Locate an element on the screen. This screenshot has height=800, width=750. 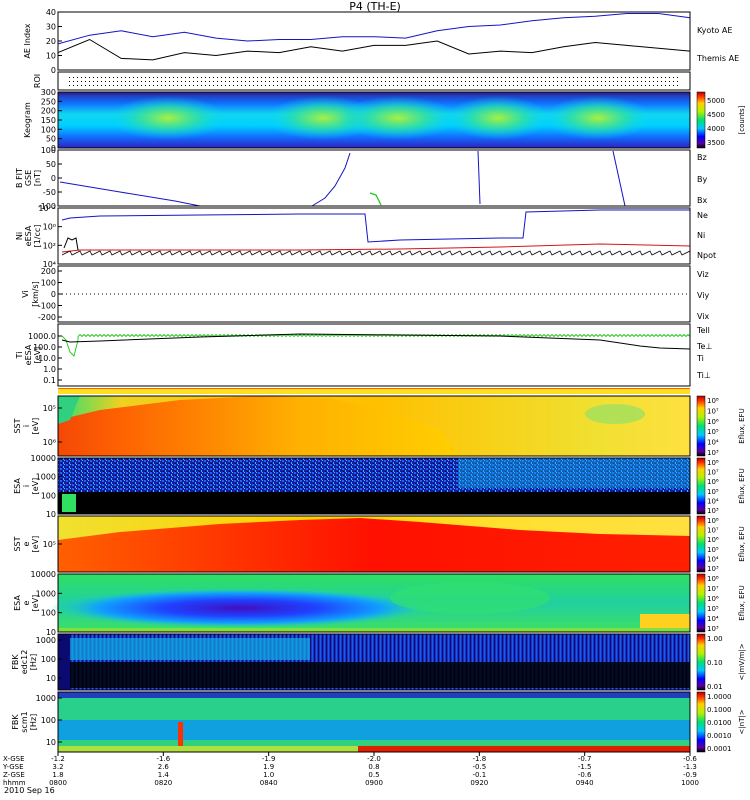
colorbar-tick-label: 0.0001 is located at coordinates (719, 749).